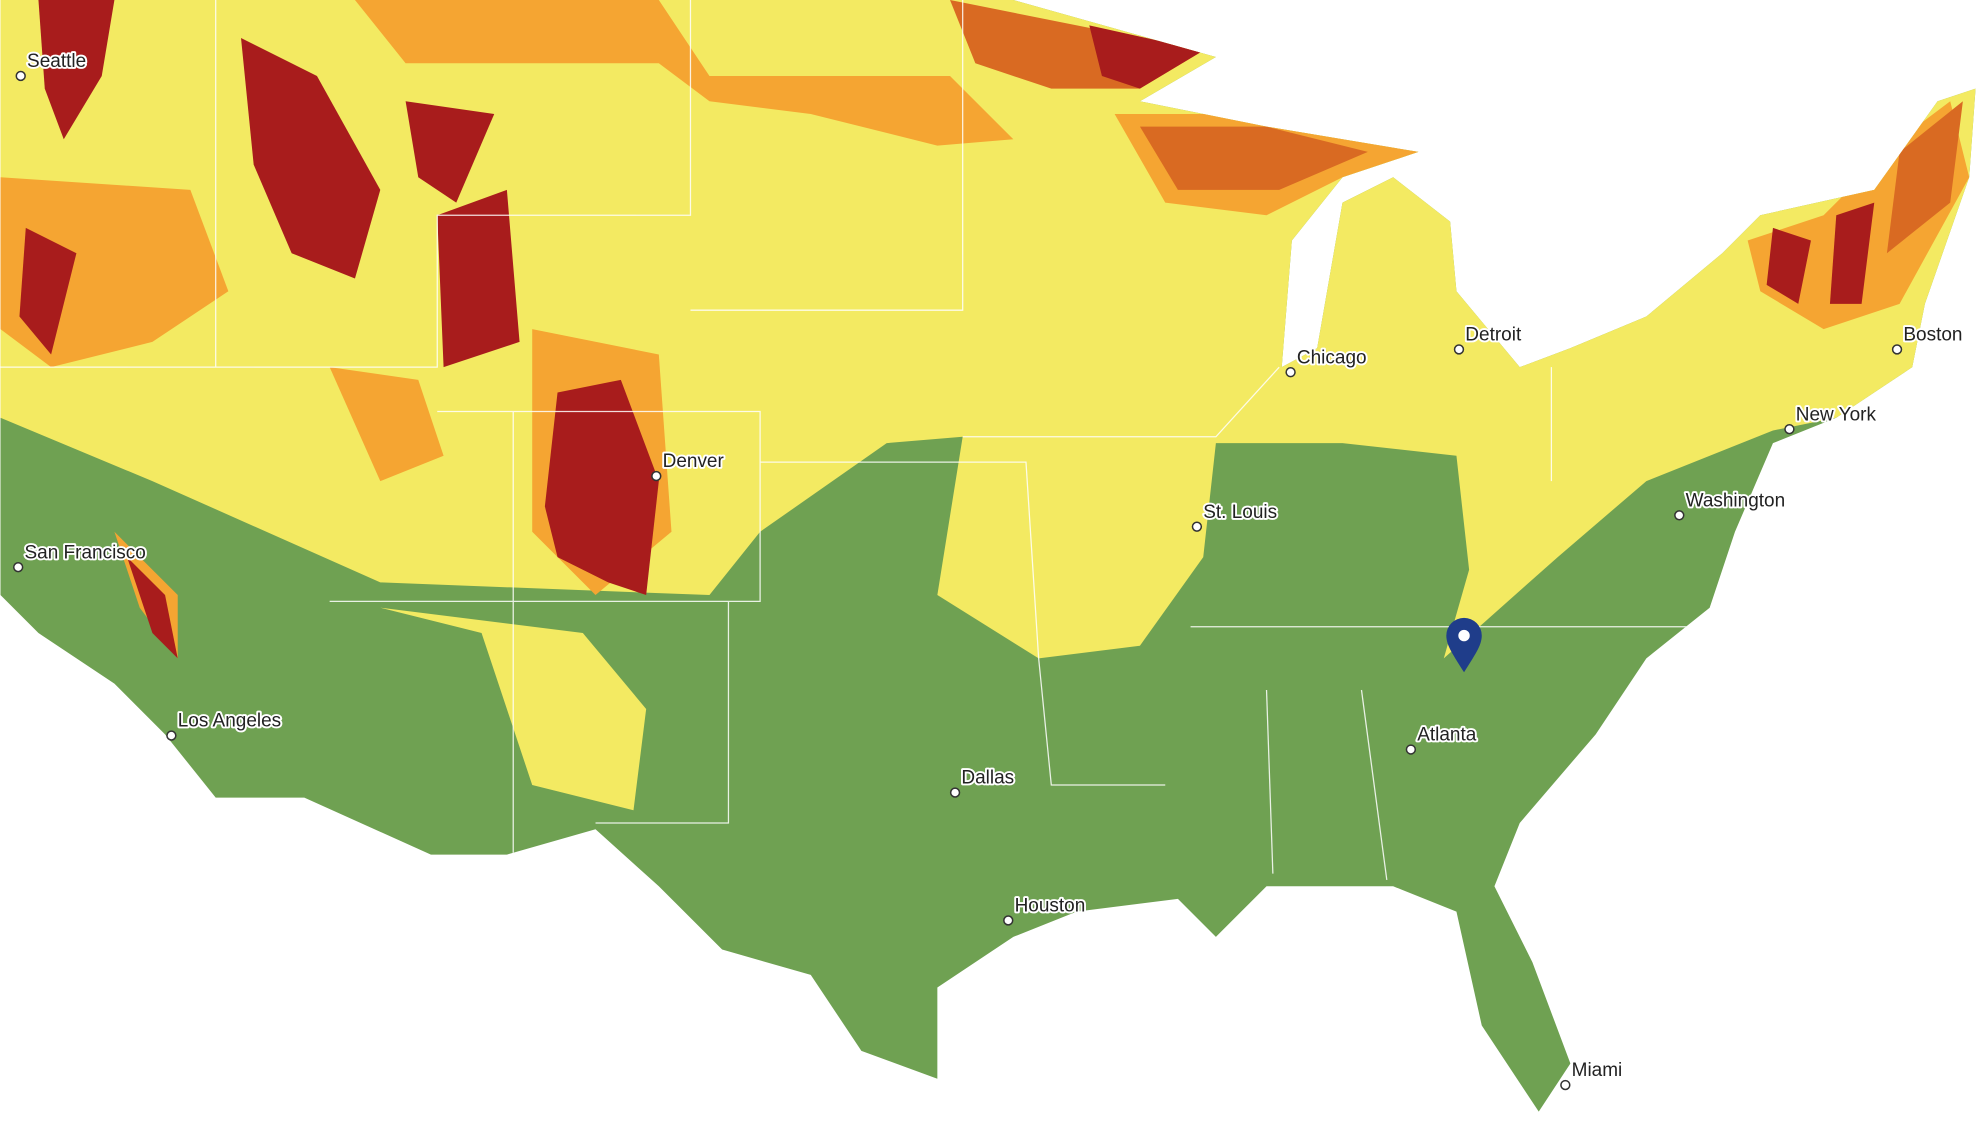 The image size is (1976, 1142). What do you see at coordinates (1932, 335) in the screenshot?
I see `city-label: Boston` at bounding box center [1932, 335].